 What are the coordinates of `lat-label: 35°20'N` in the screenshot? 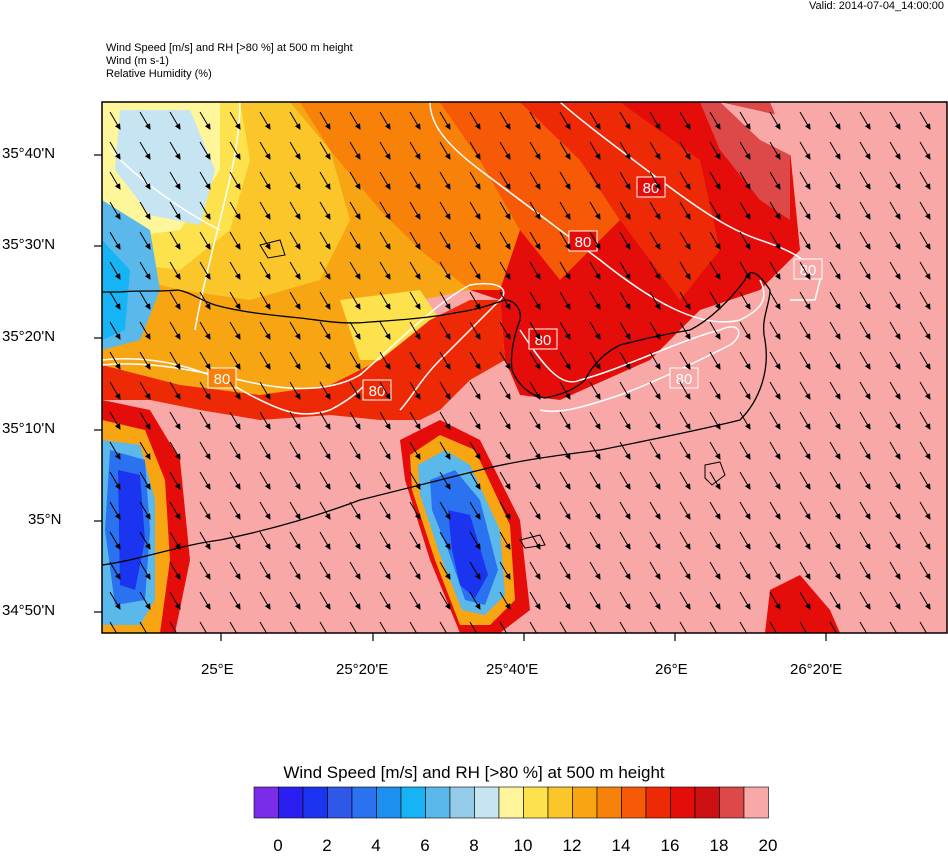 It's located at (29, 336).